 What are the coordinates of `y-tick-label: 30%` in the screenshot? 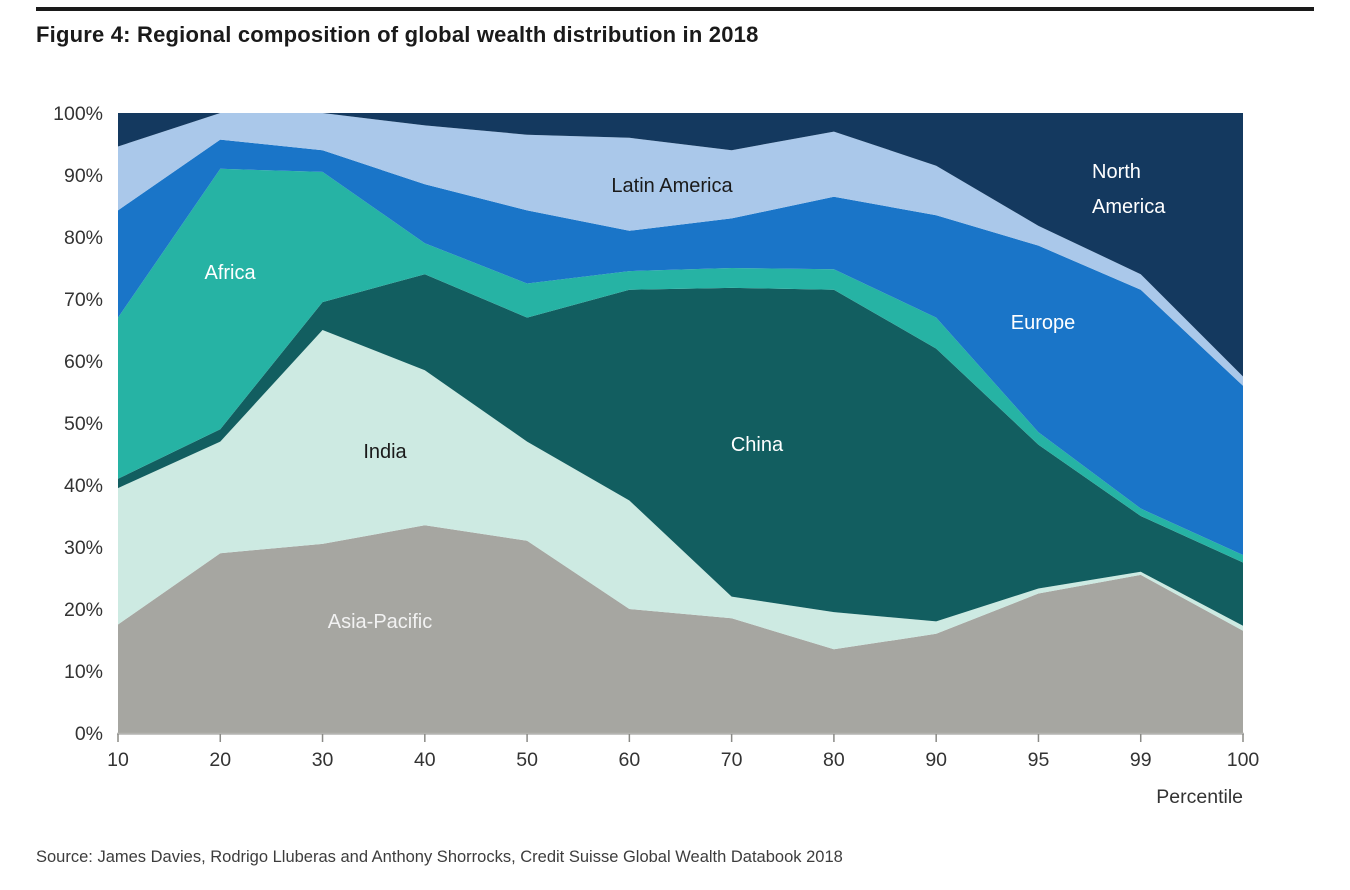 It's located at (83, 548).